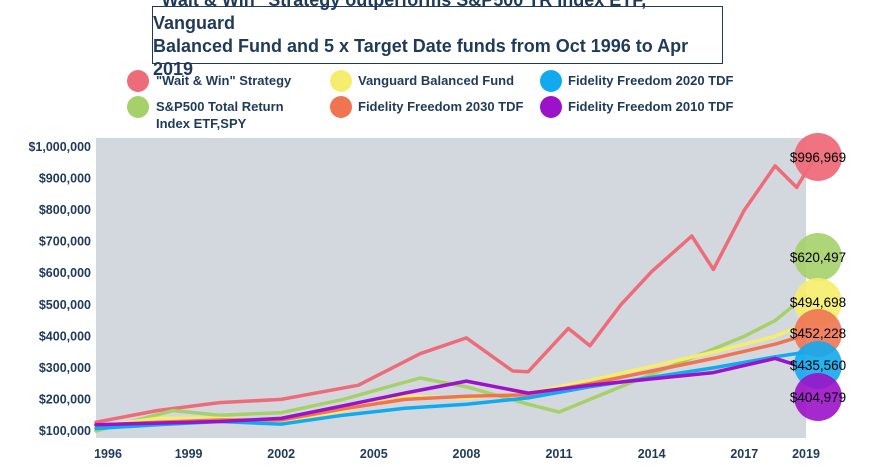 This screenshot has height=474, width=875. What do you see at coordinates (551, 81) in the screenshot?
I see `legend-swatch-fidelity-2020` at bounding box center [551, 81].